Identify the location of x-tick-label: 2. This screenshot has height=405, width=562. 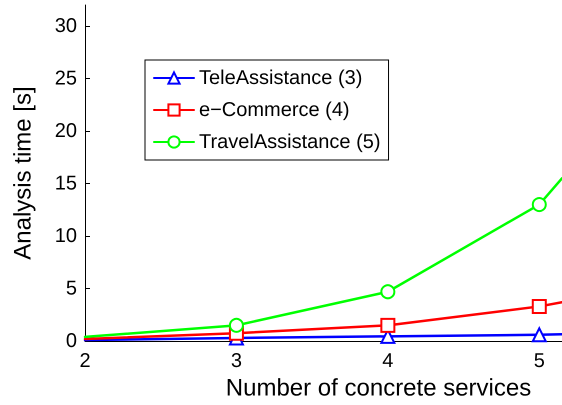
(85, 361).